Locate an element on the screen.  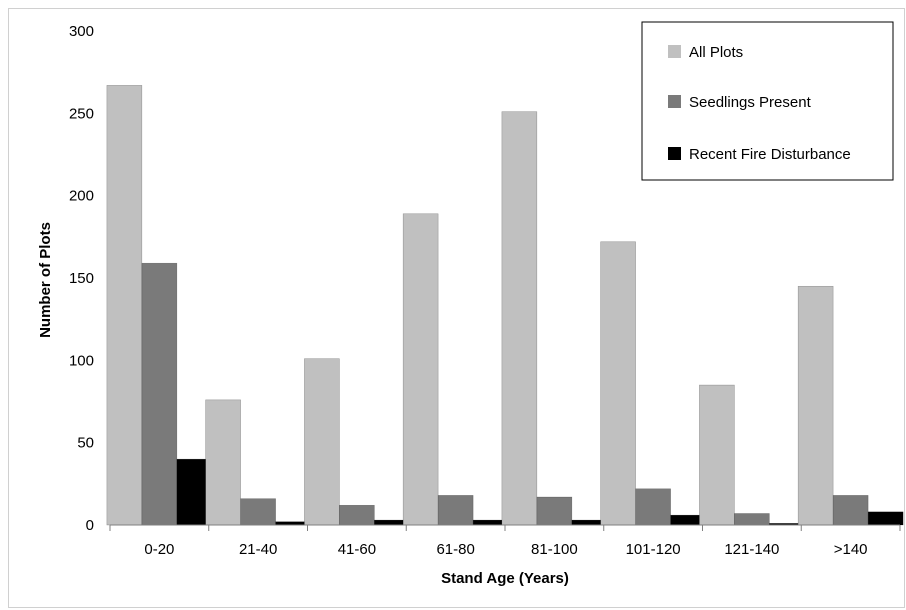
legend-label: Recent Fire Disturbance is located at coordinates (770, 154).